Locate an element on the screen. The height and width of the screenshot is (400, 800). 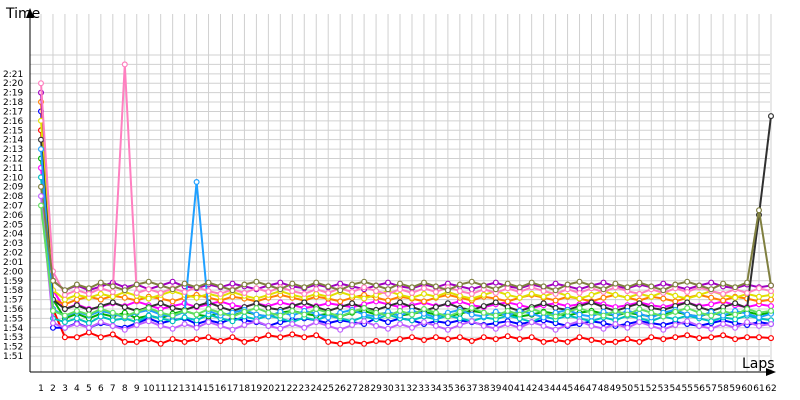
x-tick-label: 48 is located at coordinates (604, 389).